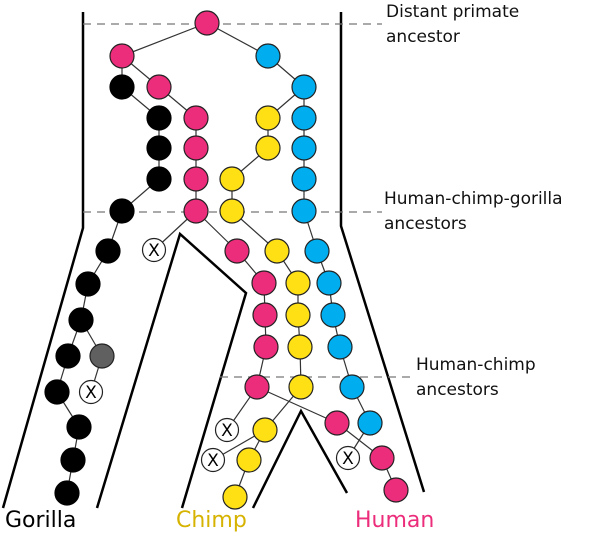 The image size is (600, 539). I want to click on outline-chimp-human-split, so click(300, 458).